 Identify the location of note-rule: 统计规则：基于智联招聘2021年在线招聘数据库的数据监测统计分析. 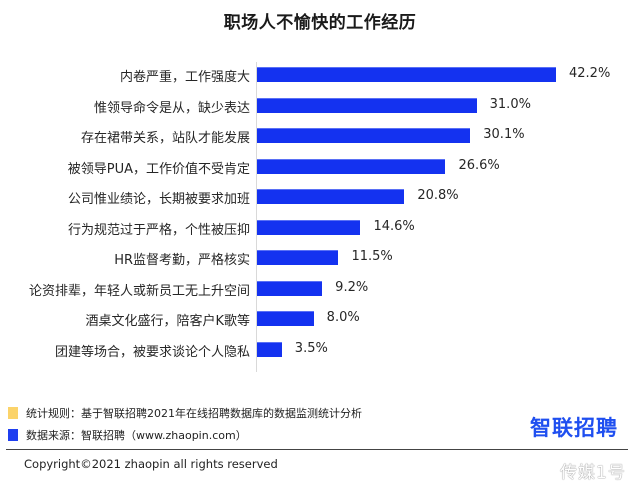
(185, 413).